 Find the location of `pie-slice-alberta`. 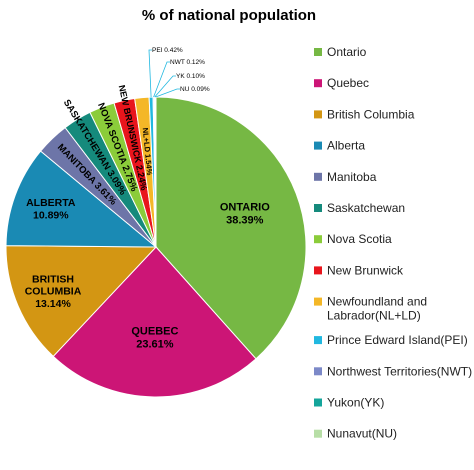

pie-slice-alberta is located at coordinates (81, 199).